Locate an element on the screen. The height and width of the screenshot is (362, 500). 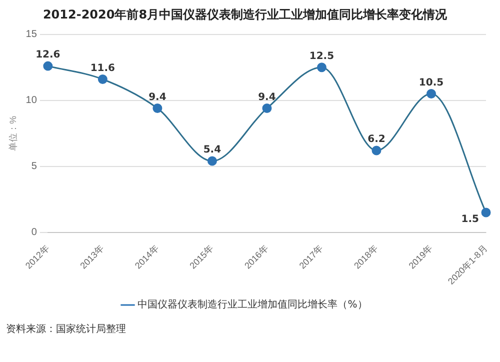
data-label: 5.4 is located at coordinates (212, 150).